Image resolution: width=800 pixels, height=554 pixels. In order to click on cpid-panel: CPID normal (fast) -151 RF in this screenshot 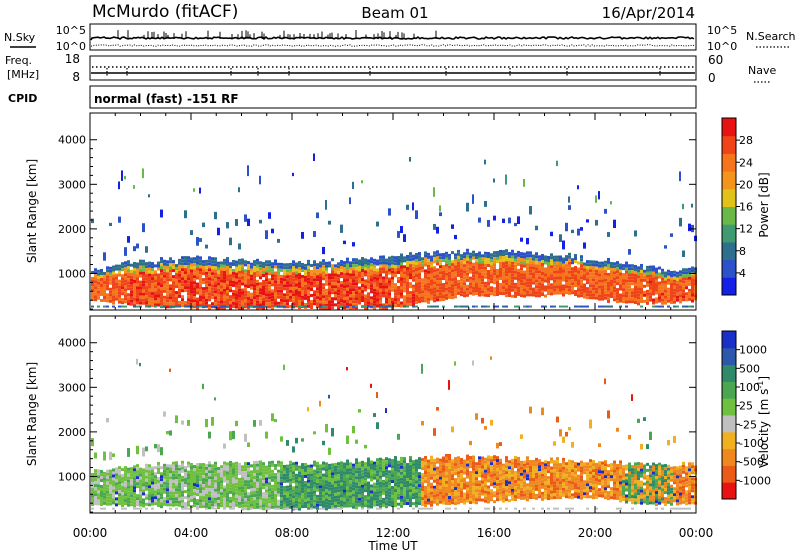, I will do `click(352, 97)`.